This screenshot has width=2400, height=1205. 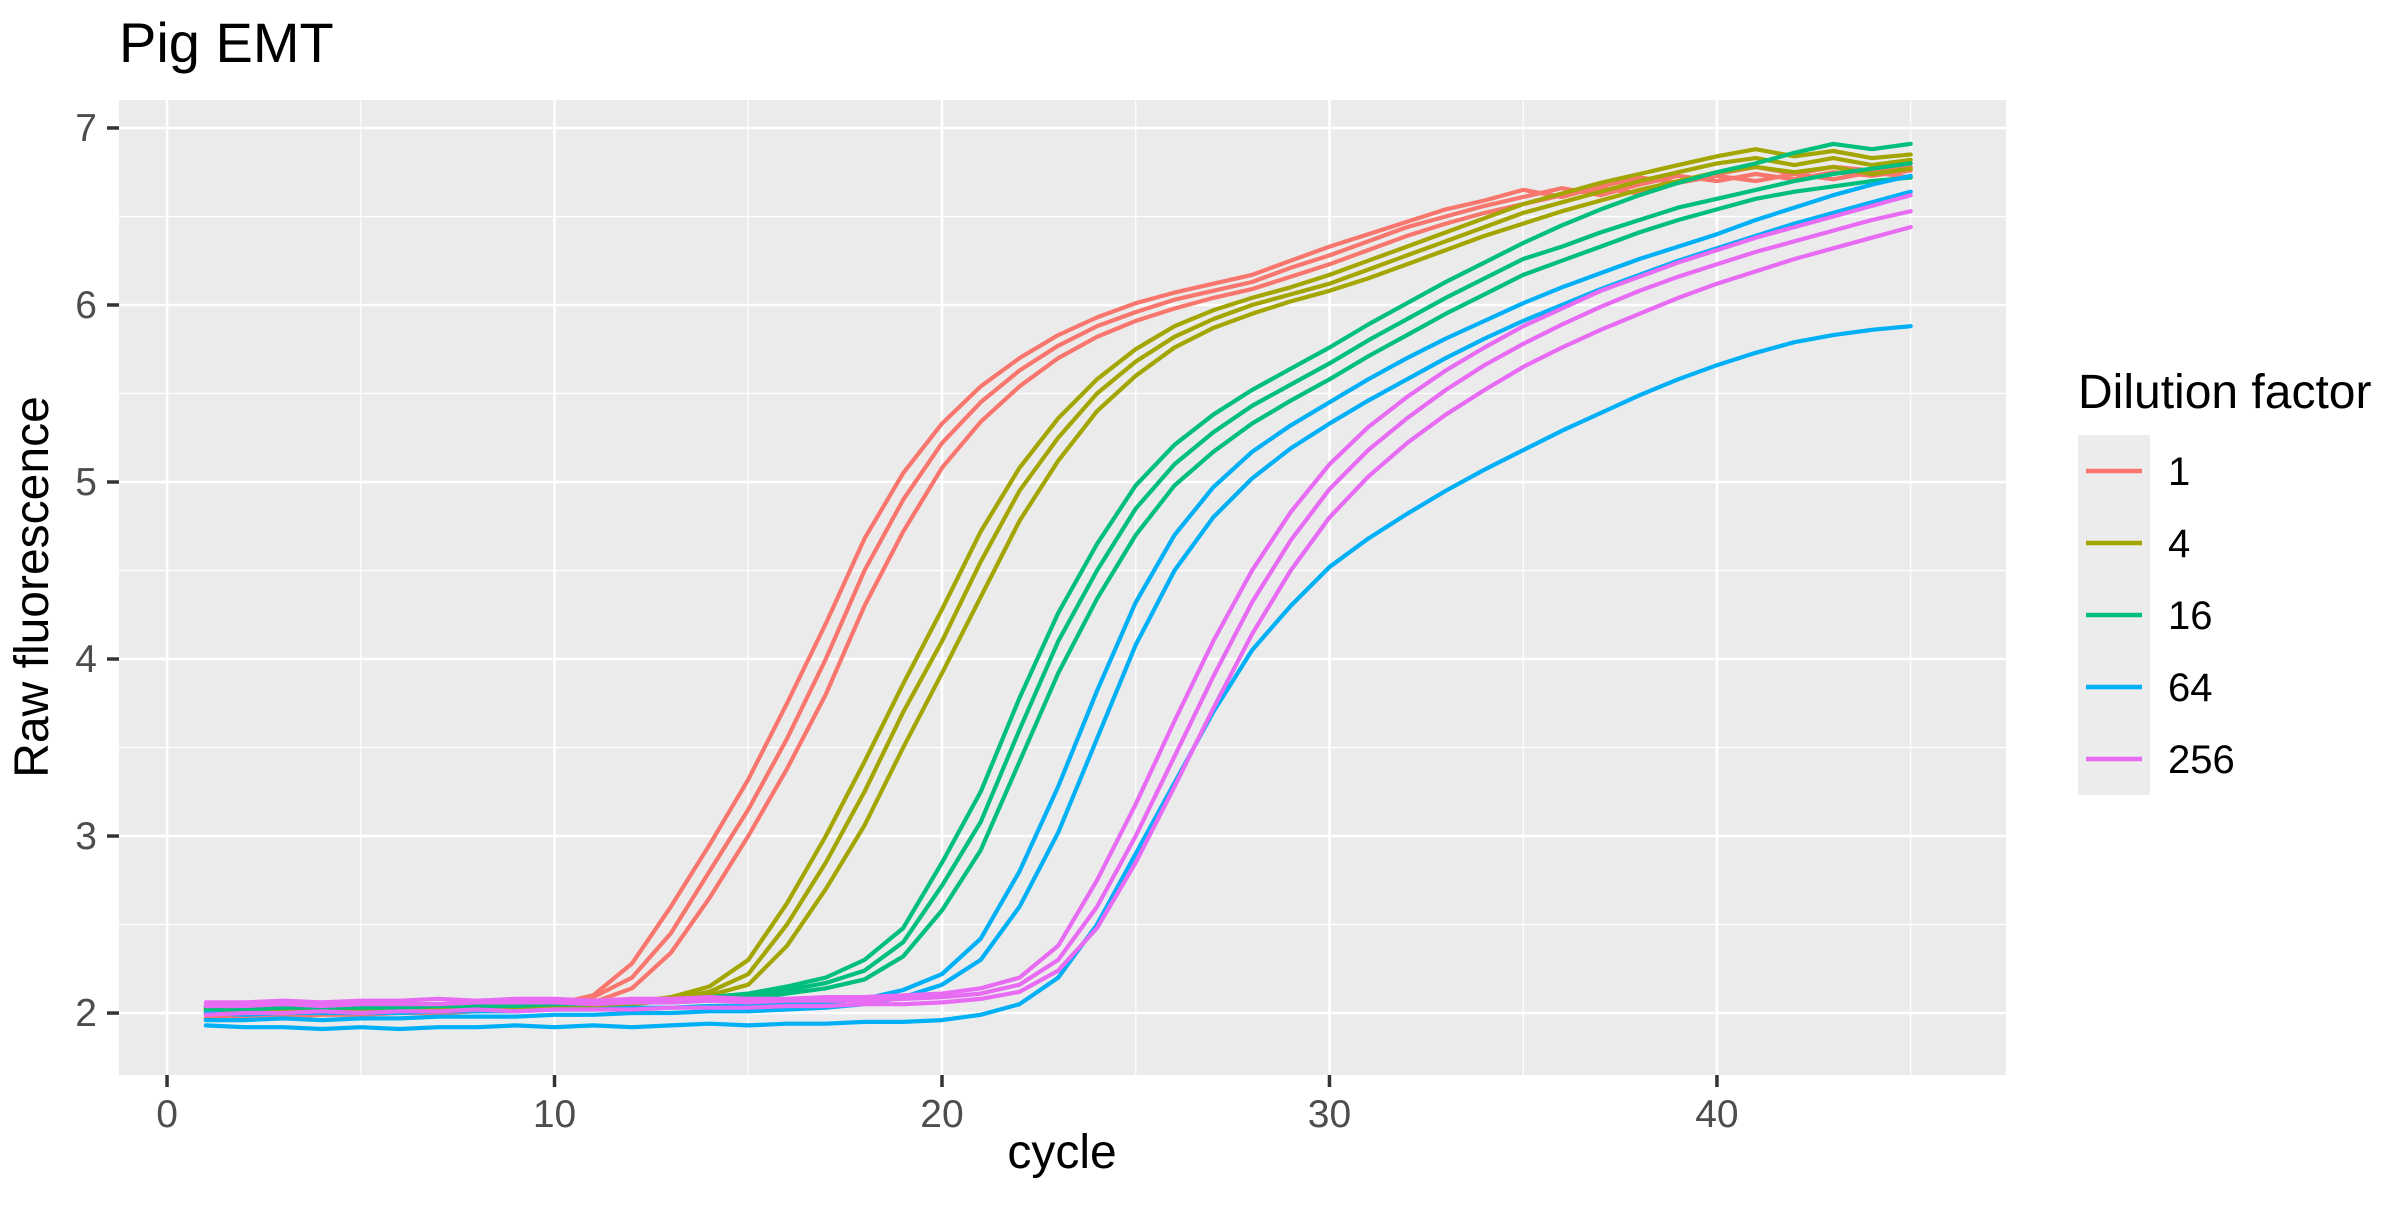 I want to click on y-tick-label: 5, so click(x=86, y=482).